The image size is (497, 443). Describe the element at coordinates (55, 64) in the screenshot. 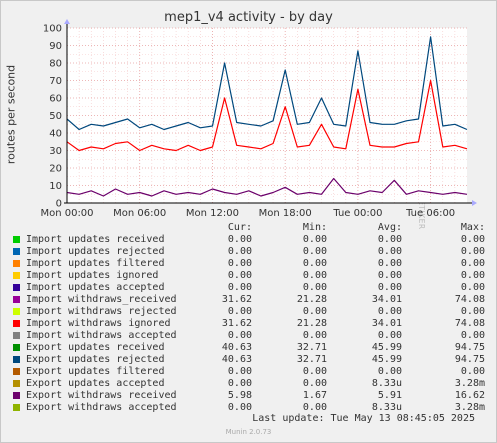

I see `y-tick-label: 80` at that location.